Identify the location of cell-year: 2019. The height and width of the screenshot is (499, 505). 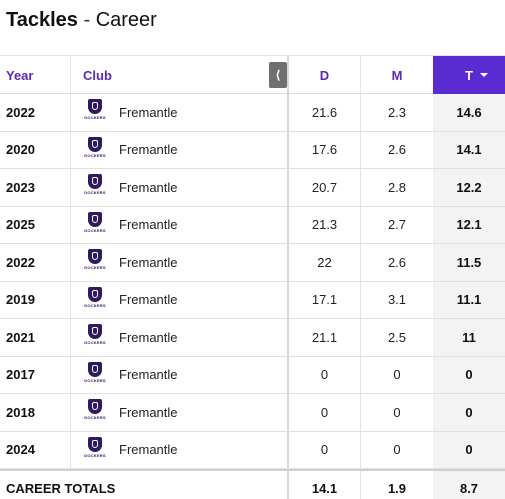
(35, 299).